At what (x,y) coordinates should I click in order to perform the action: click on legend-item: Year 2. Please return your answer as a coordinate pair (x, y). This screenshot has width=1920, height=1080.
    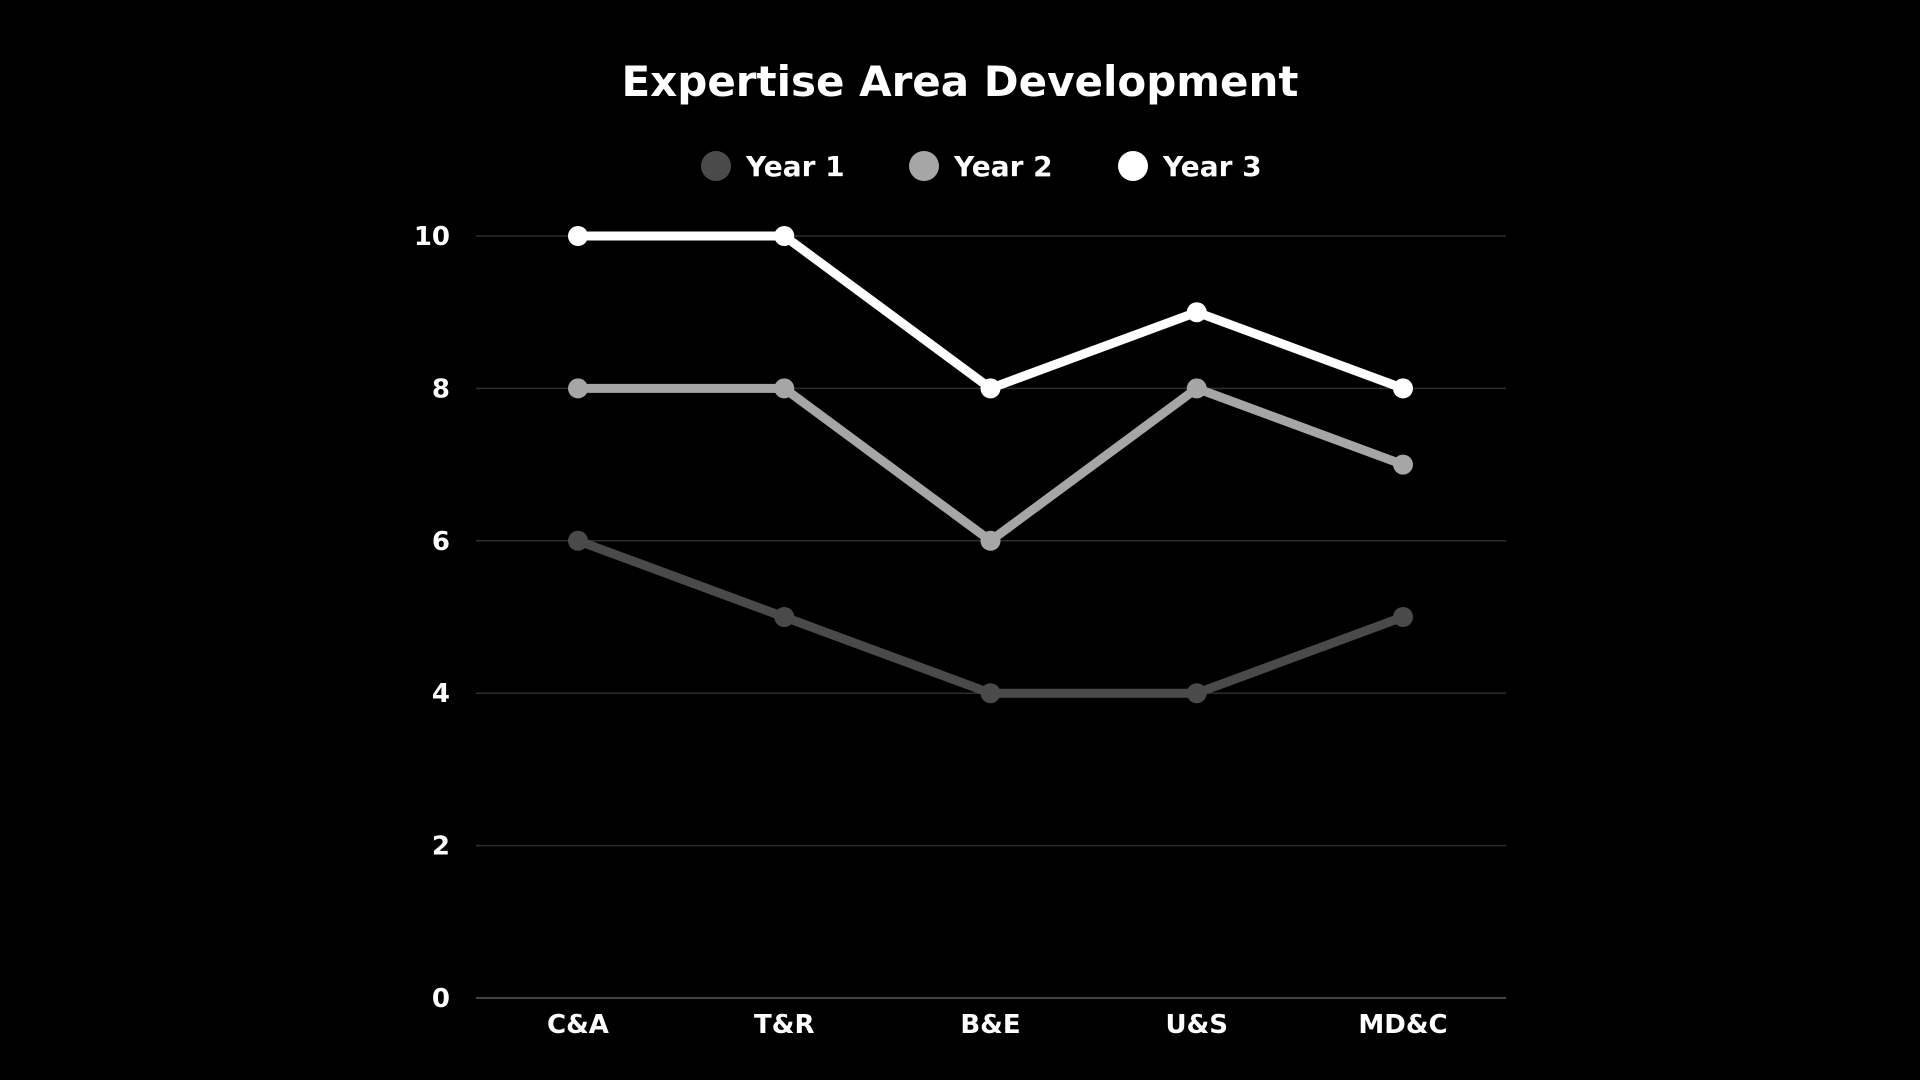
    Looking at the image, I should click on (981, 166).